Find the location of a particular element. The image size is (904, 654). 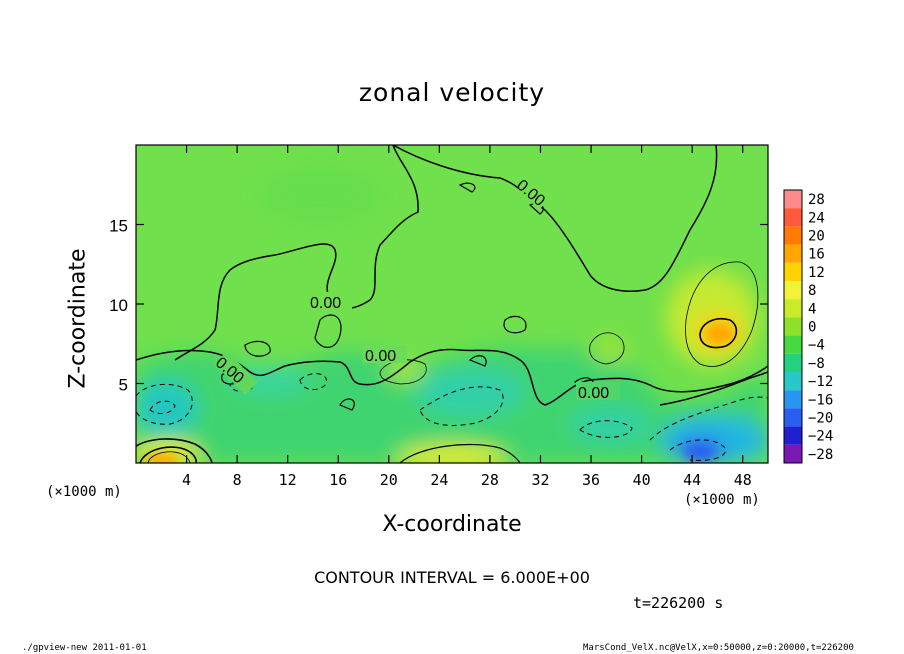

colorbar-tick-label: 0 is located at coordinates (812, 328).